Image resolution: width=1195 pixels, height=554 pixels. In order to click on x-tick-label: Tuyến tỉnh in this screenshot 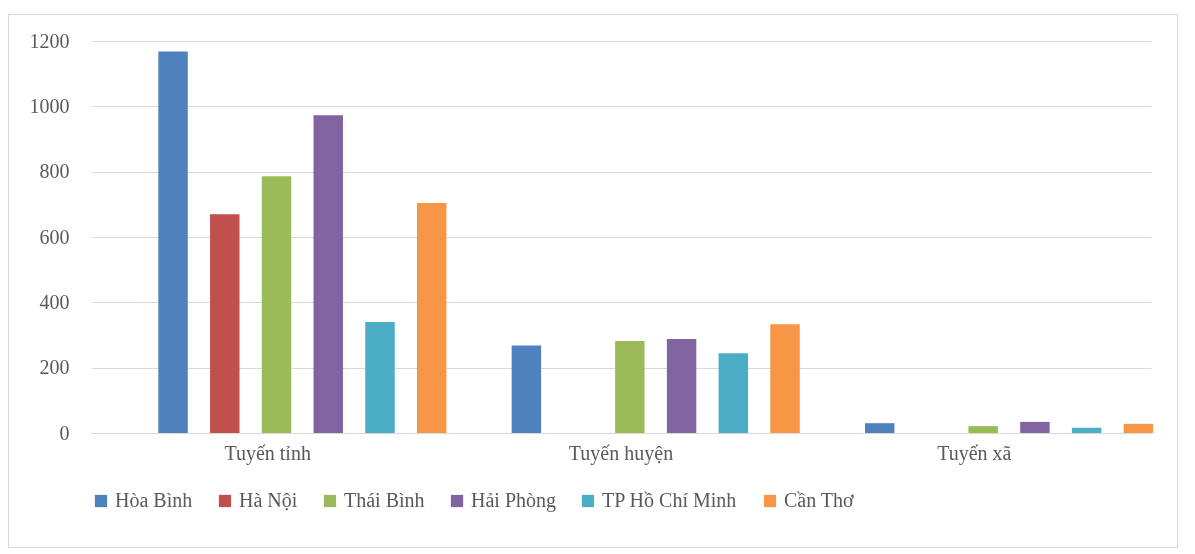, I will do `click(267, 453)`.